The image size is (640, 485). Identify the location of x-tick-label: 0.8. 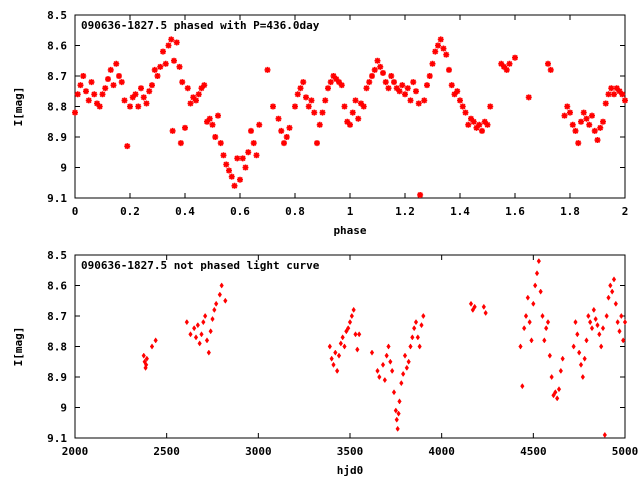
(295, 211).